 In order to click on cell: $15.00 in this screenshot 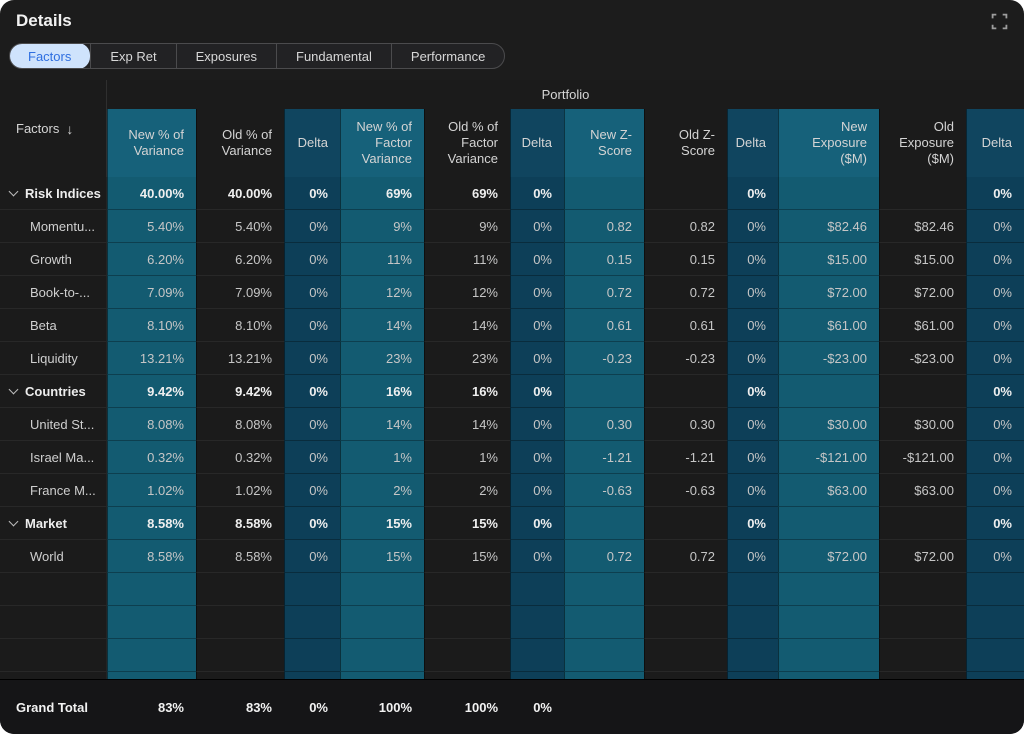, I will do `click(922, 259)`.